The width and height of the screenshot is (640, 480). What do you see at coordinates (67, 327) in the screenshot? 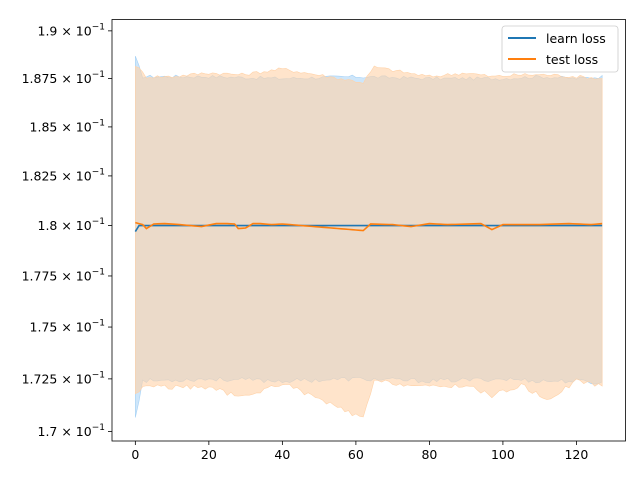
I see `y-tick-label: 1.75 × 10⁻¹` at bounding box center [67, 327].